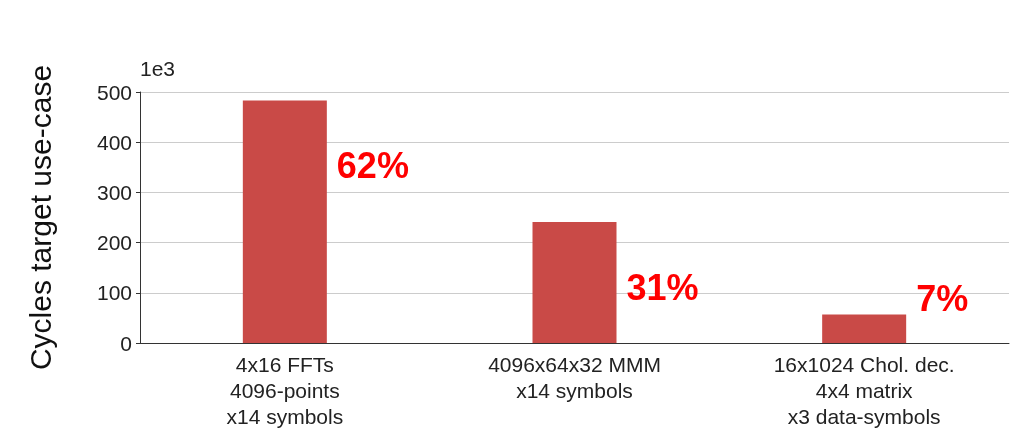 The image size is (1029, 443). I want to click on y-axis-title: Cycles target use-case, so click(40, 217).